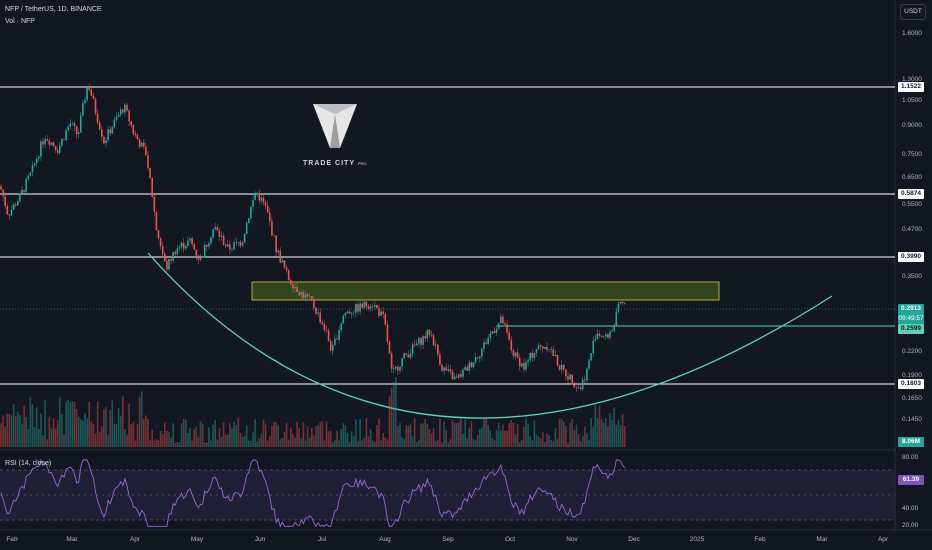 The image size is (932, 550). I want to click on volume-bars, so click(313, 412).